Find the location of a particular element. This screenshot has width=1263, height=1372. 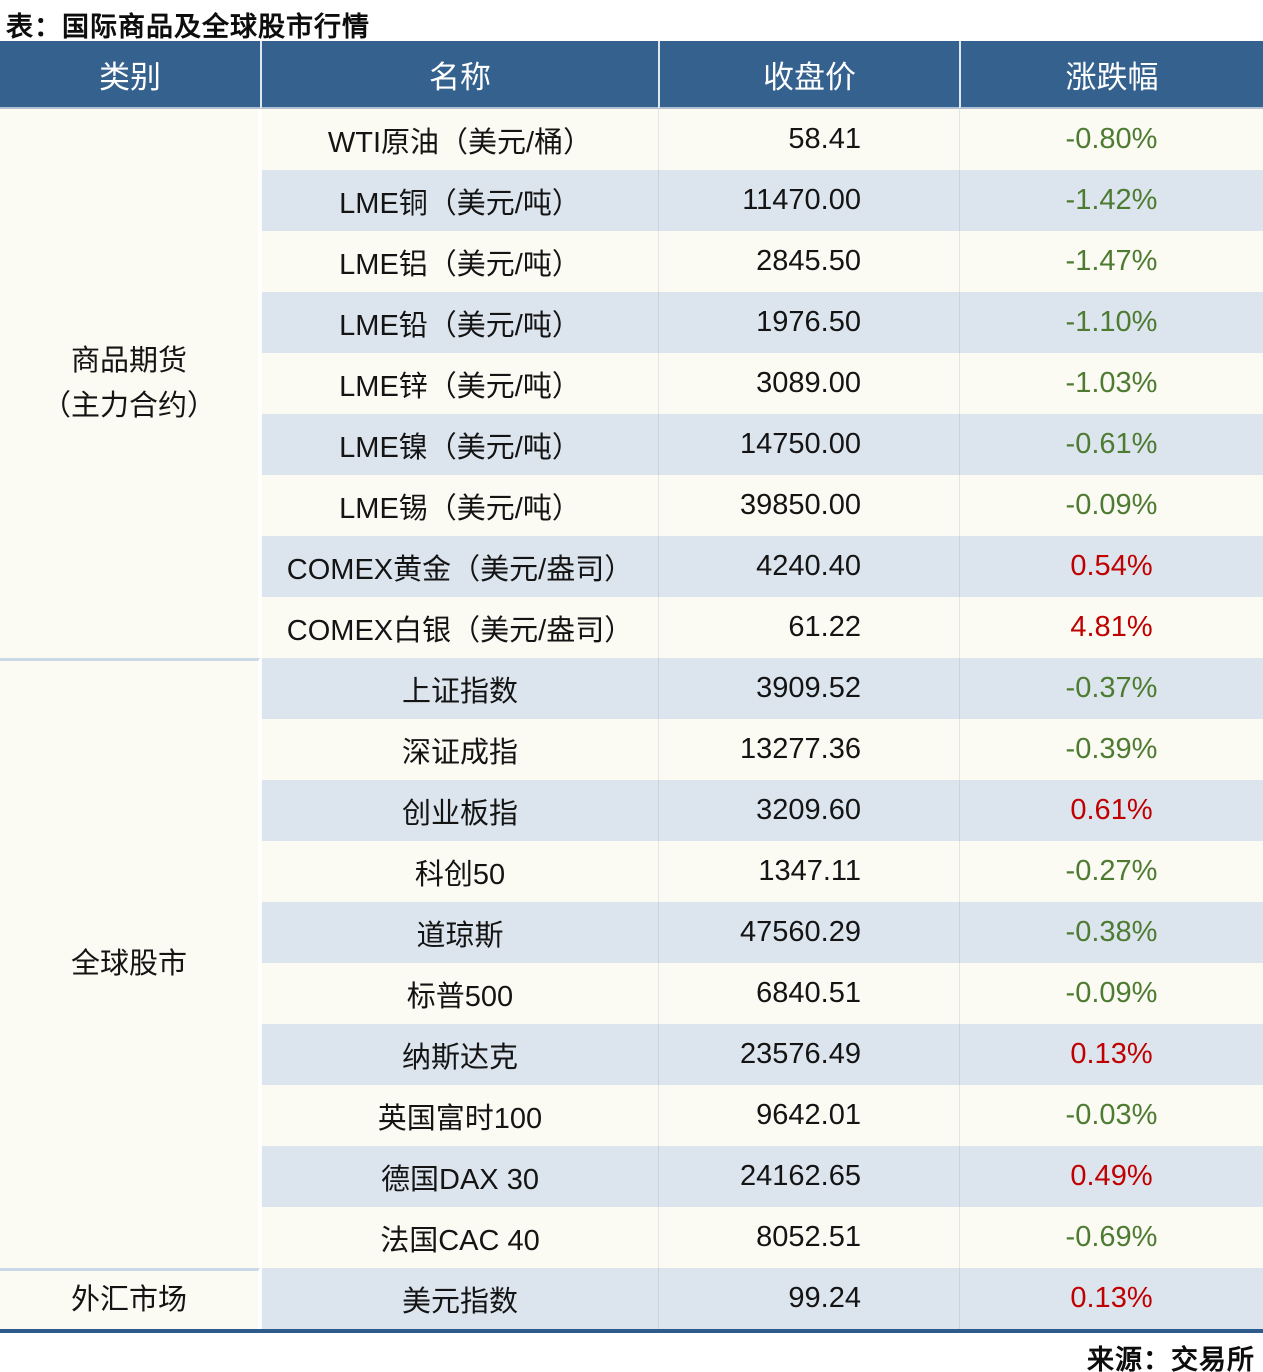

header-close: 收盘价 is located at coordinates (808, 75).